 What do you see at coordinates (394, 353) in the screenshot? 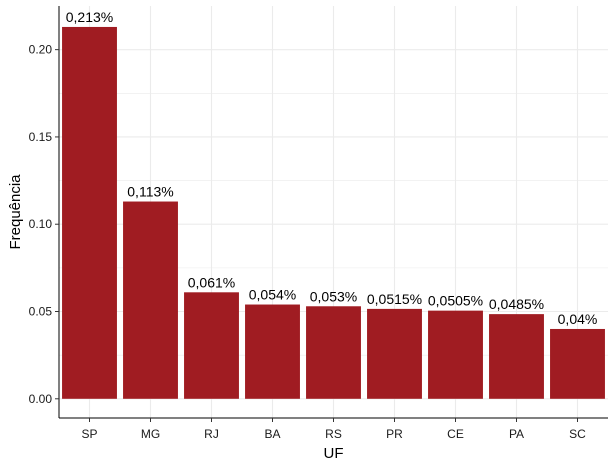
I see `bar-pr` at bounding box center [394, 353].